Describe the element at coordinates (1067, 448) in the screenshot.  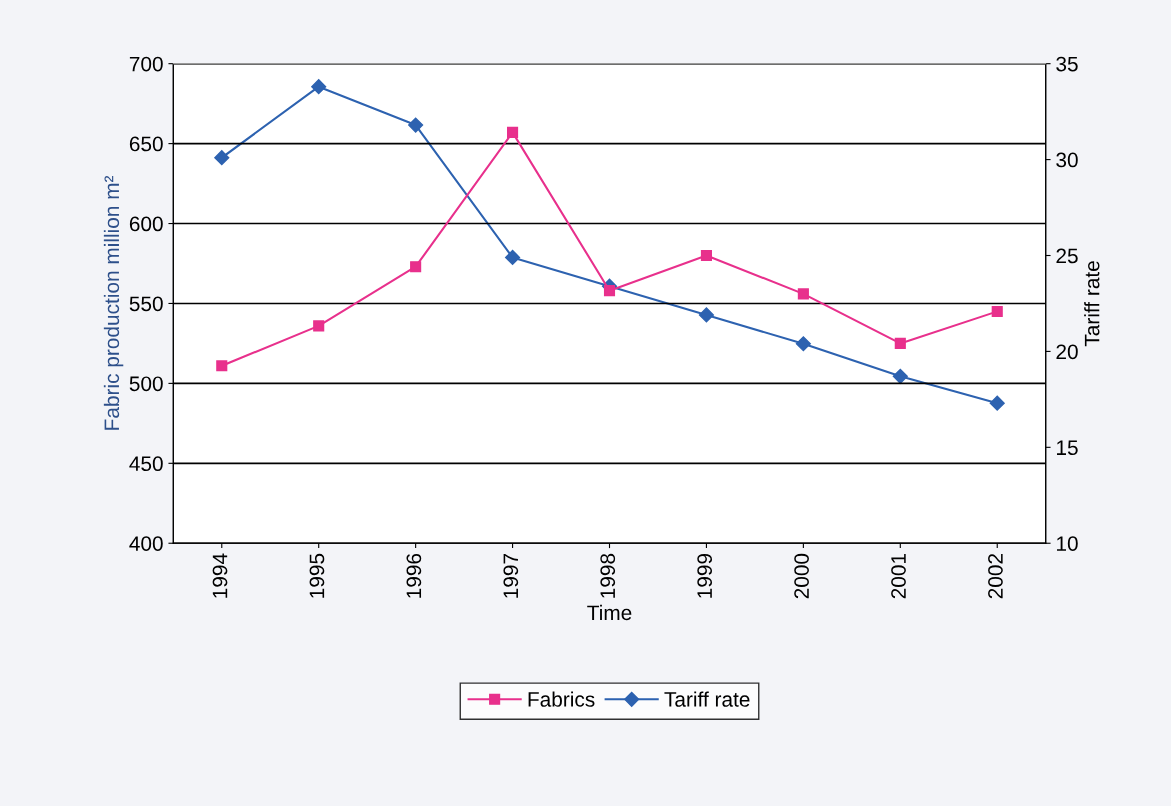
I see `y2-tick-label: 15` at that location.